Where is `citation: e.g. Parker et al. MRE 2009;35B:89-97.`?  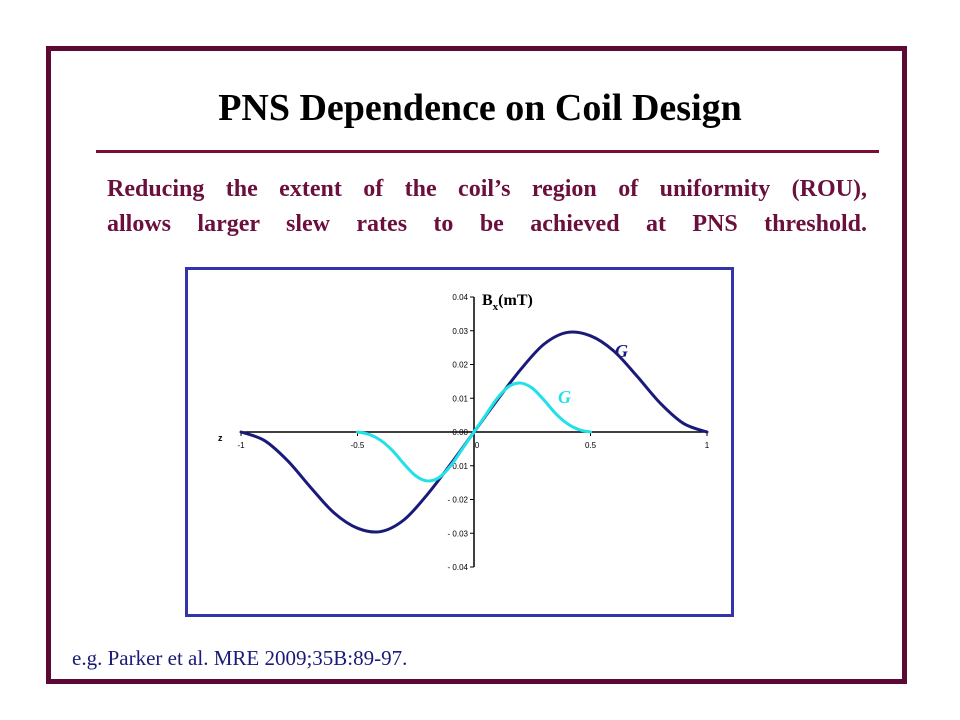 citation: e.g. Parker et al. MRE 2009;35B:89-97. is located at coordinates (240, 658).